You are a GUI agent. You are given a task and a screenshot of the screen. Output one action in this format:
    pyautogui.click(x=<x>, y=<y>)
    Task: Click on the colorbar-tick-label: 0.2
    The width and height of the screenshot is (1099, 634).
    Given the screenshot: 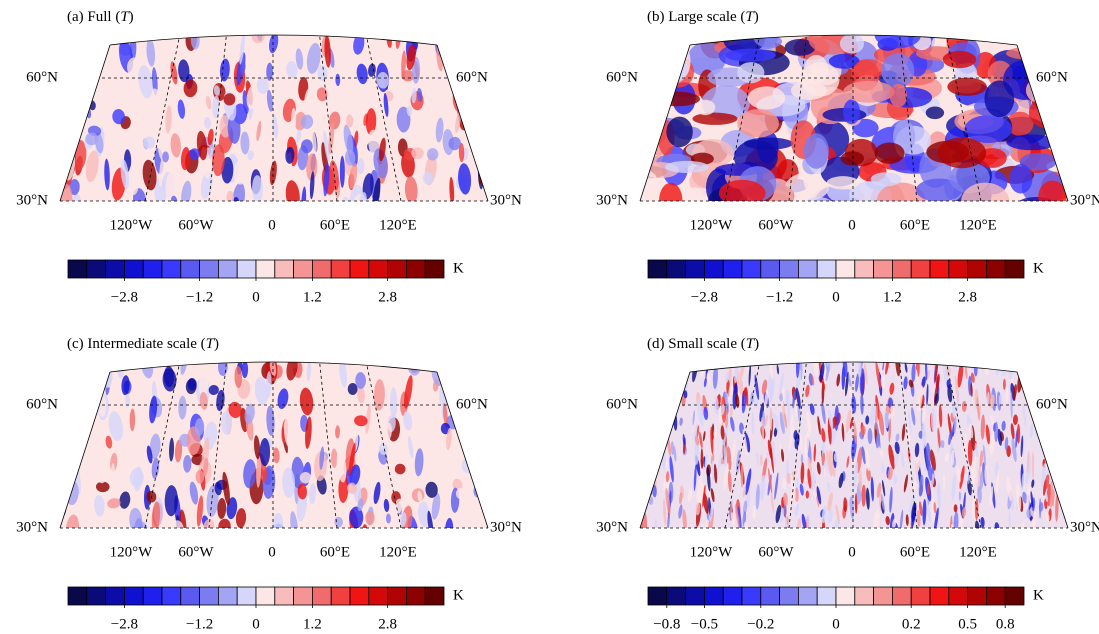 What is the action you would take?
    pyautogui.click(x=911, y=624)
    